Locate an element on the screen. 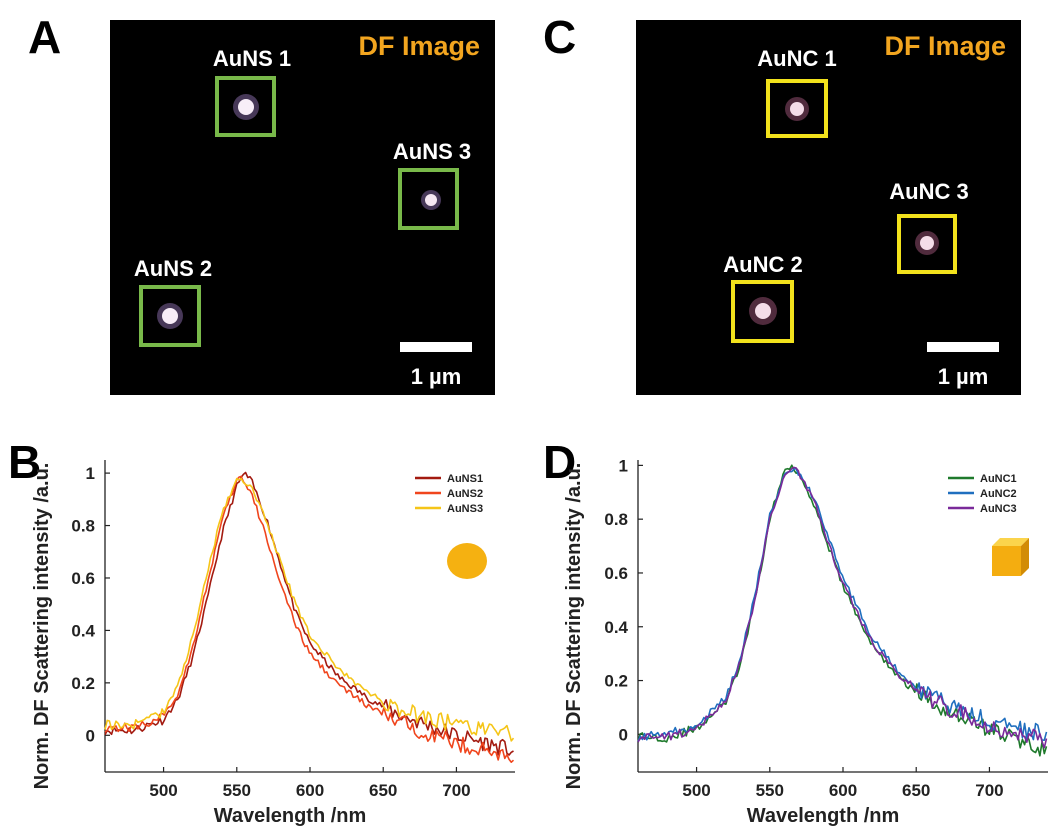 Image resolution: width=1048 pixels, height=831 pixels. particle-aunc-2: AuNC 2 is located at coordinates (763, 297).